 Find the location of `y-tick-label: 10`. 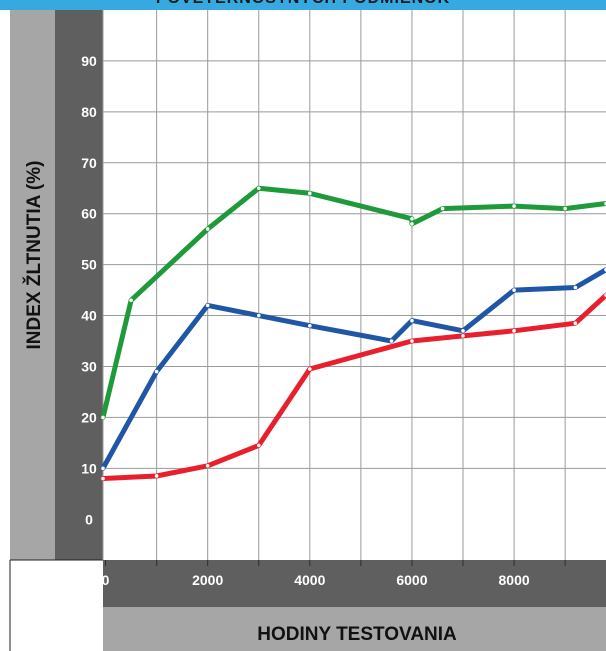

y-tick-label: 10 is located at coordinates (89, 468).